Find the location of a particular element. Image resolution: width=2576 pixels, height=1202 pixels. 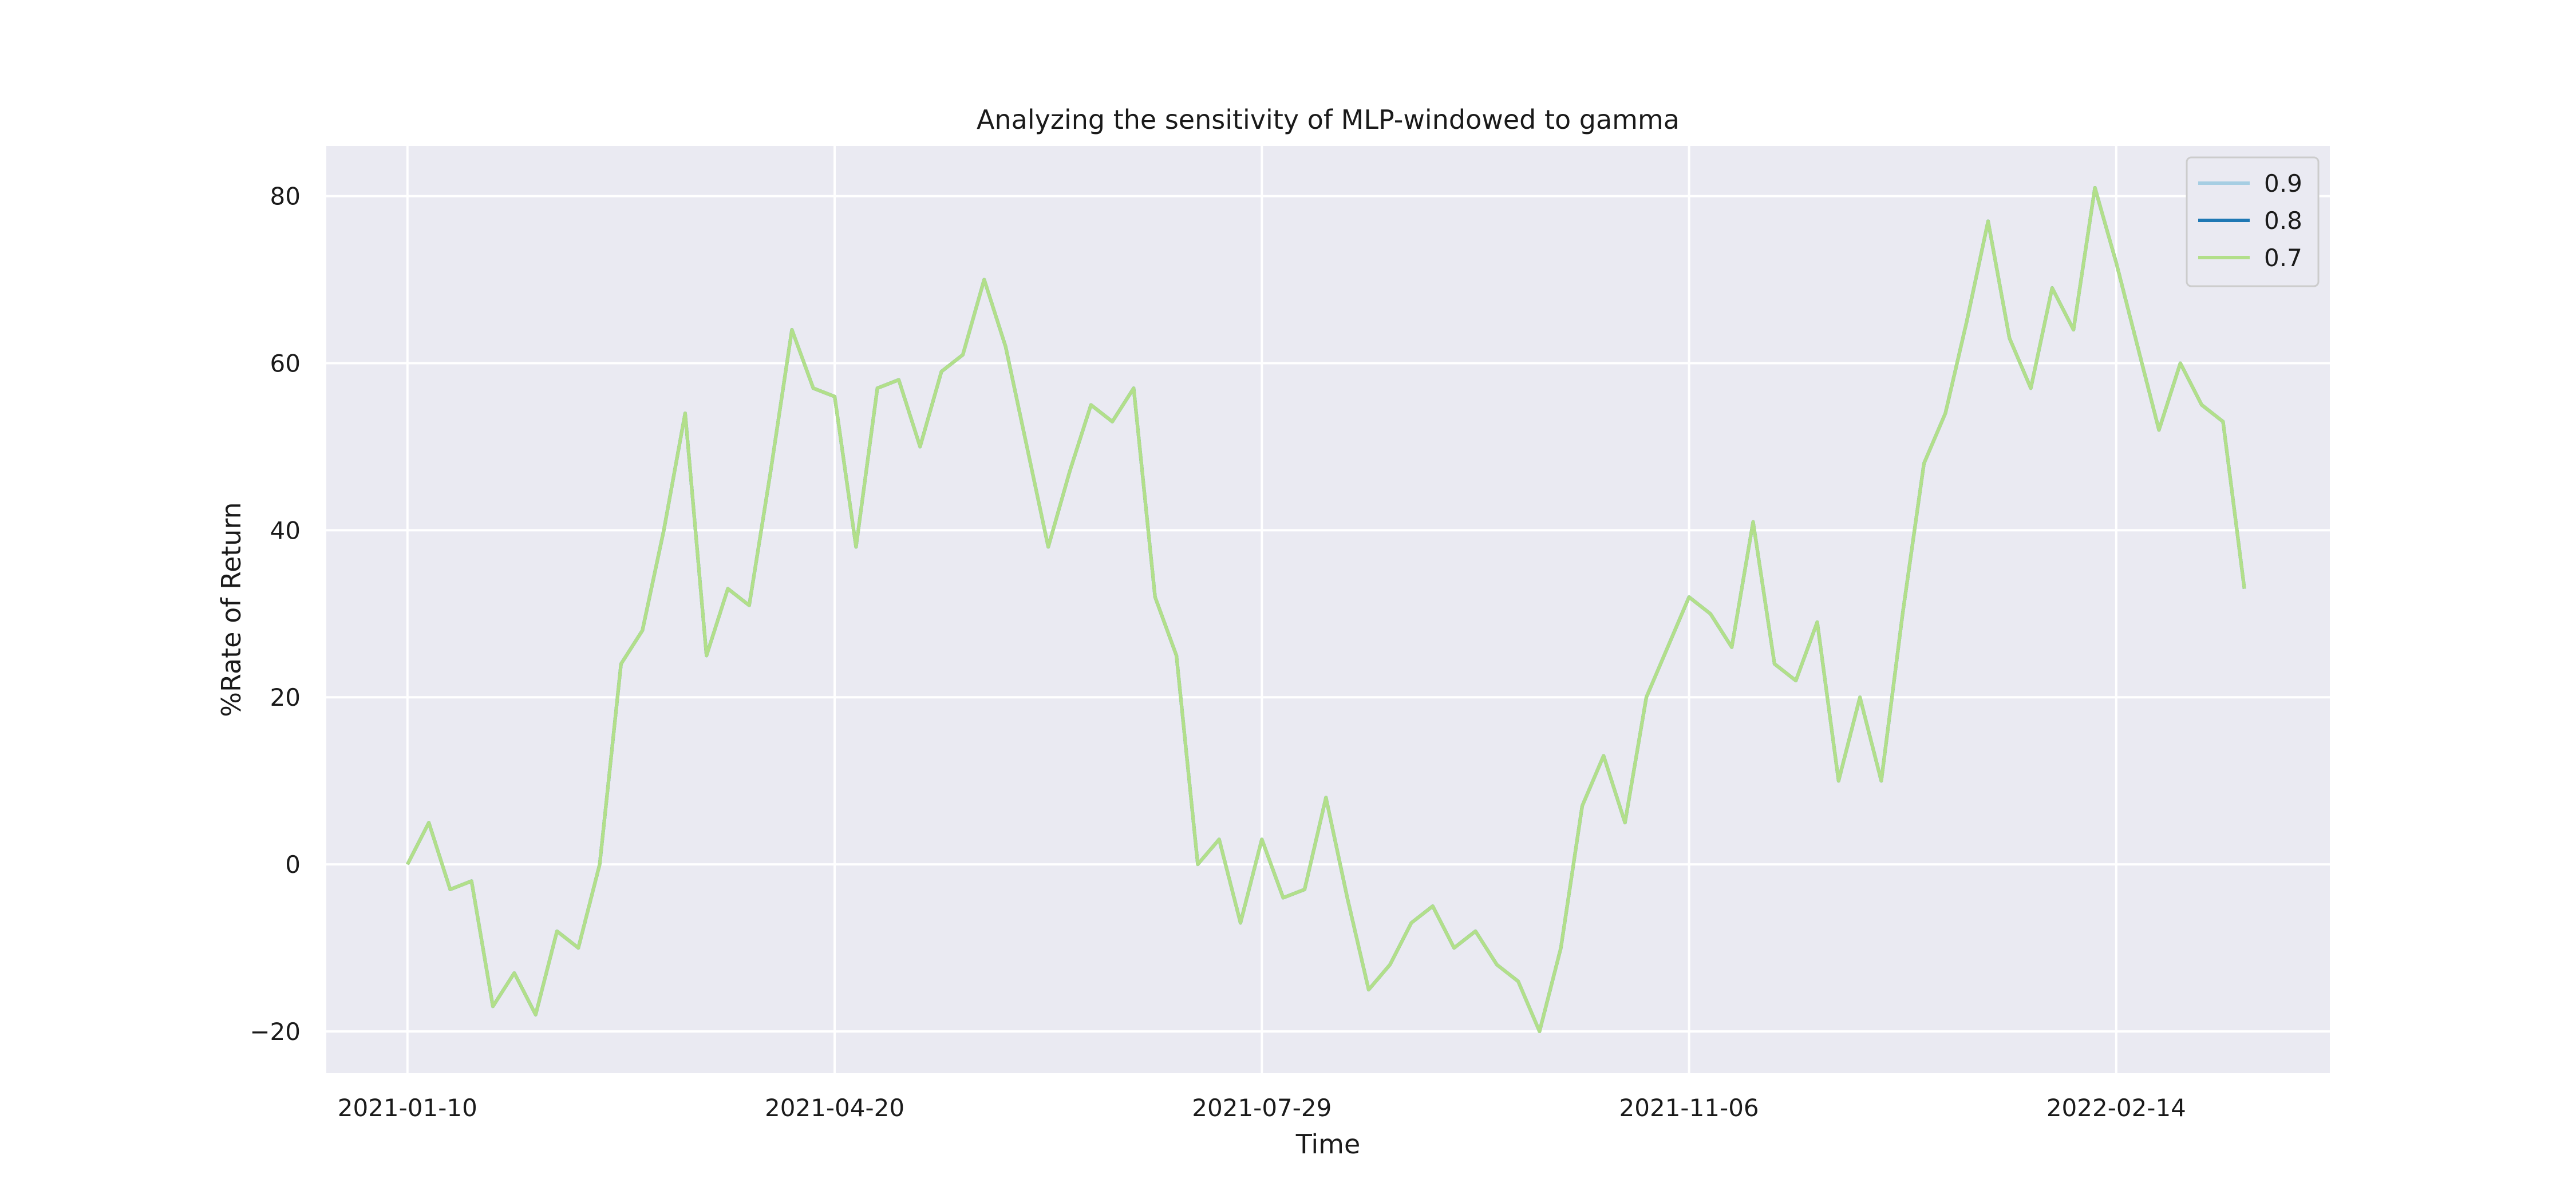

y-tick-label: 20 is located at coordinates (285, 697).